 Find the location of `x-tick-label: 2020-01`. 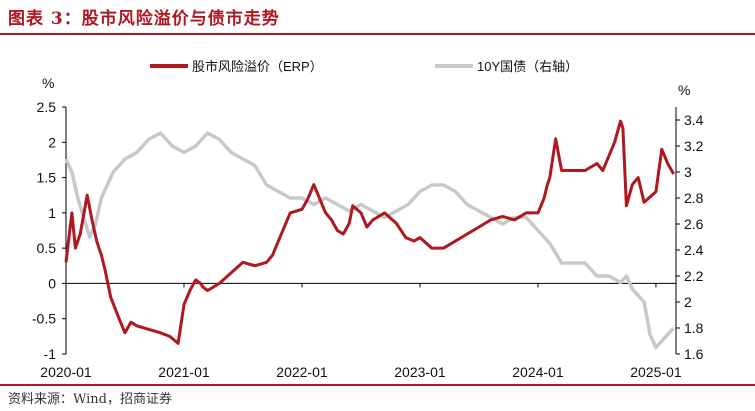

x-tick-label: 2020-01 is located at coordinates (66, 372).